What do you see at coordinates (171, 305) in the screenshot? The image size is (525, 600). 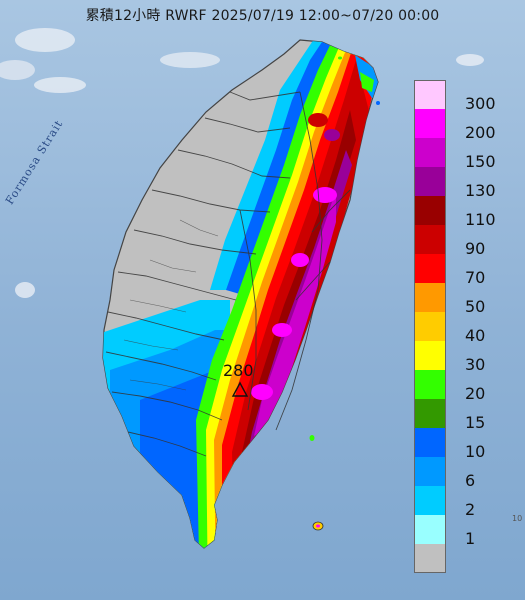 I see `rivers` at bounding box center [171, 305].